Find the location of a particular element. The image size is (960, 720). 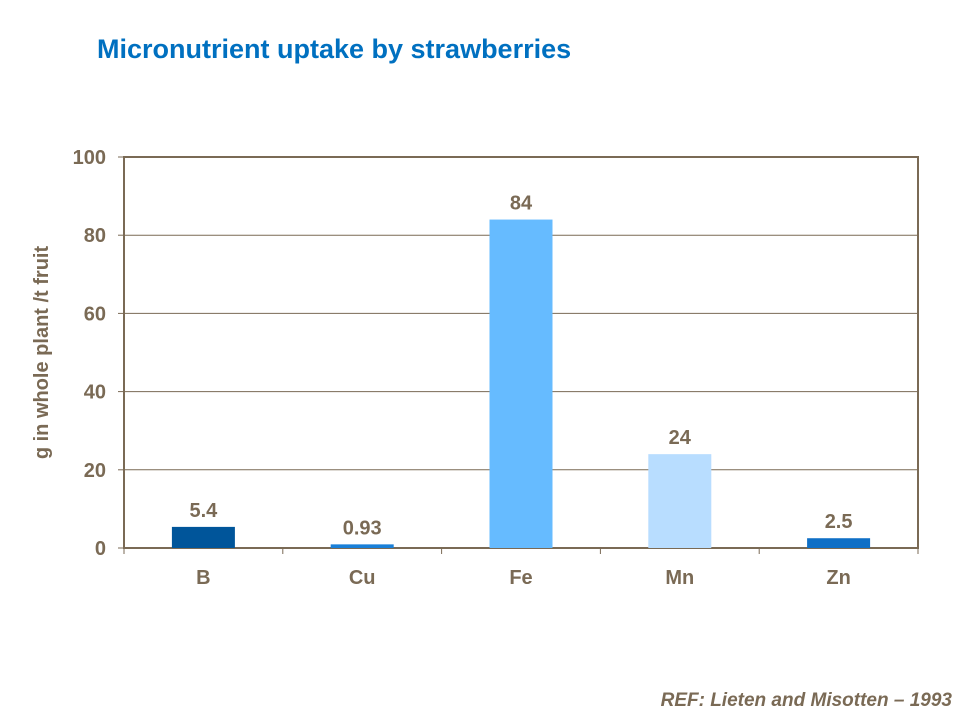

x-tick-label: B is located at coordinates (203, 578).